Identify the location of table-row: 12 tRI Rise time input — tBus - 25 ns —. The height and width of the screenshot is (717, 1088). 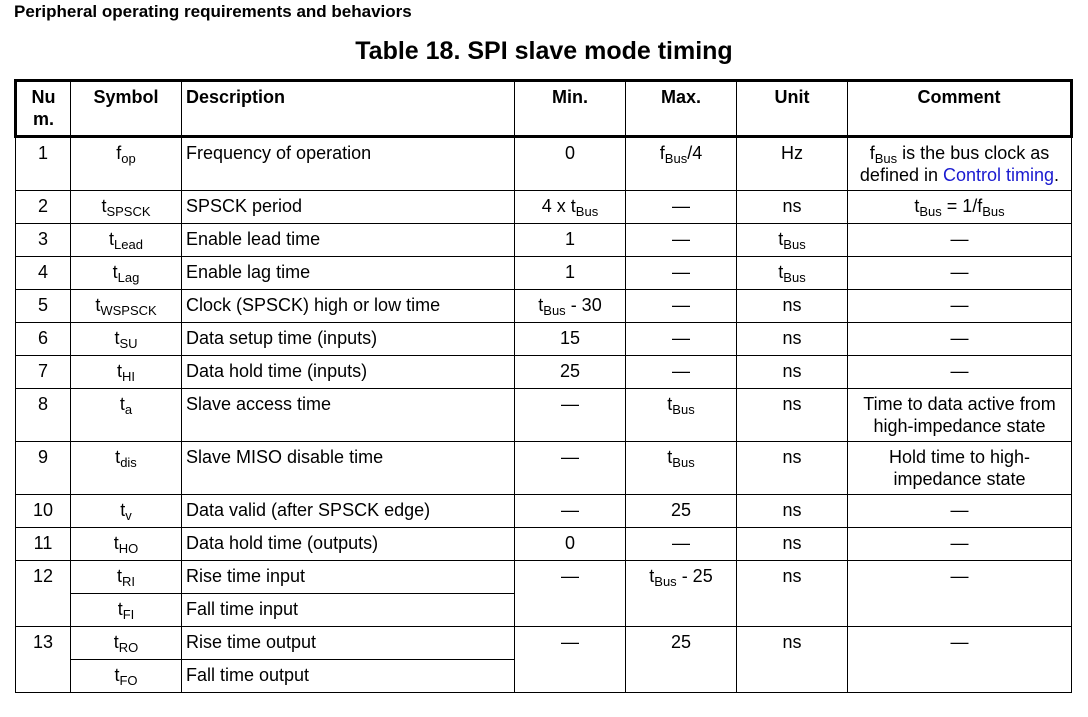
(543, 593).